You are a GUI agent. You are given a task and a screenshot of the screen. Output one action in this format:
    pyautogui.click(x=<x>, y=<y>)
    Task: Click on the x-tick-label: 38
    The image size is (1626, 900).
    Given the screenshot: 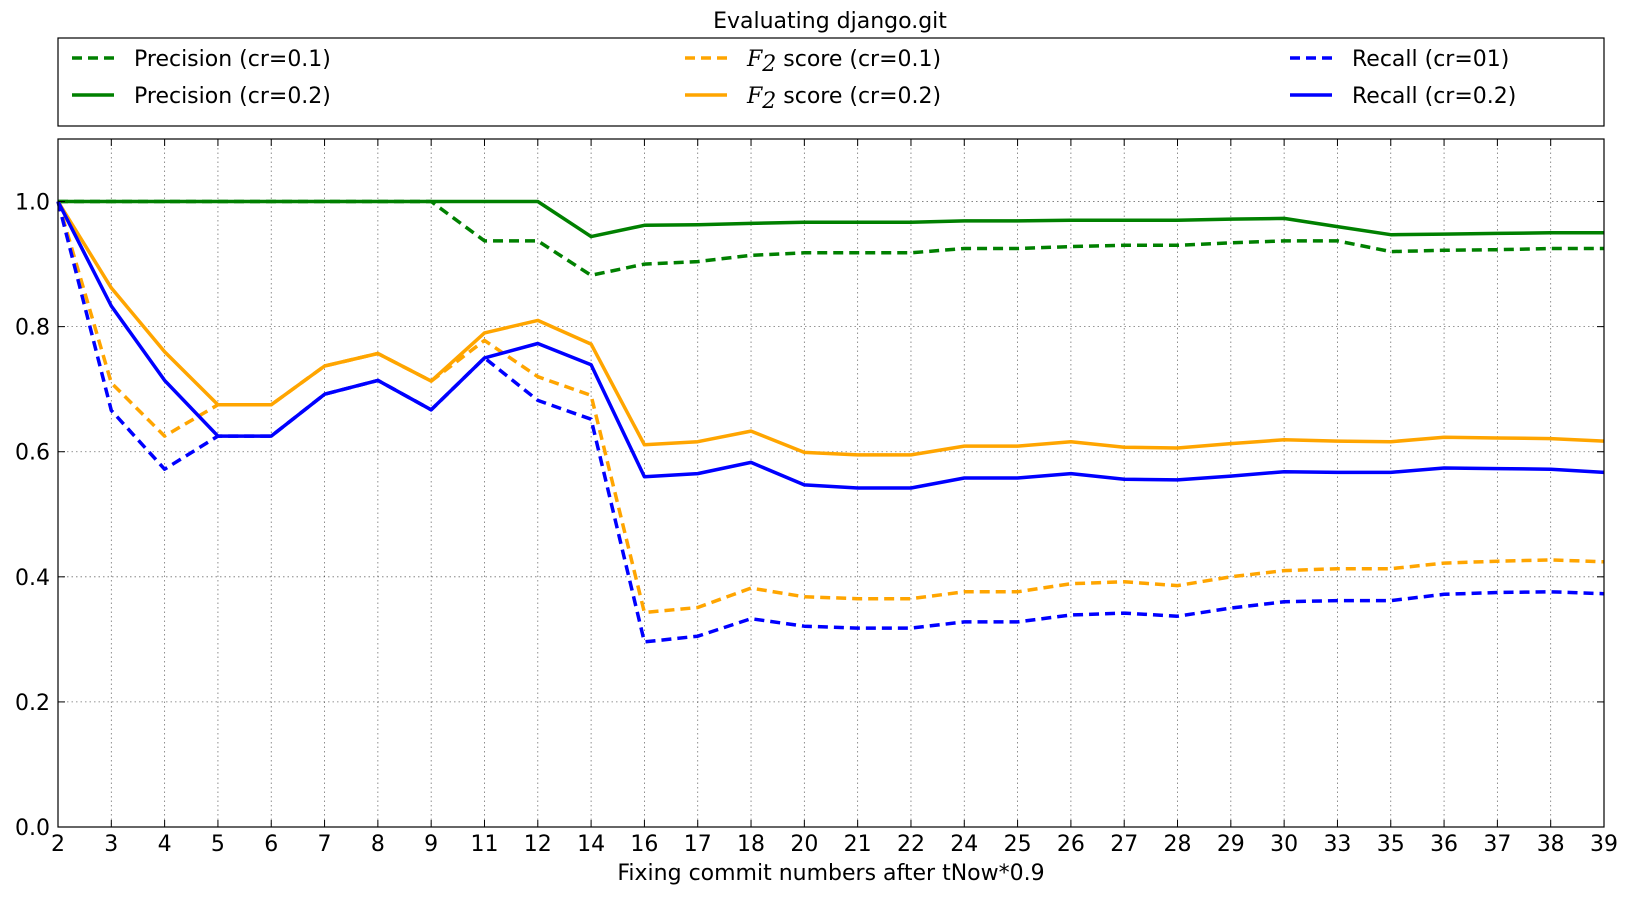 What is the action you would take?
    pyautogui.click(x=1551, y=844)
    